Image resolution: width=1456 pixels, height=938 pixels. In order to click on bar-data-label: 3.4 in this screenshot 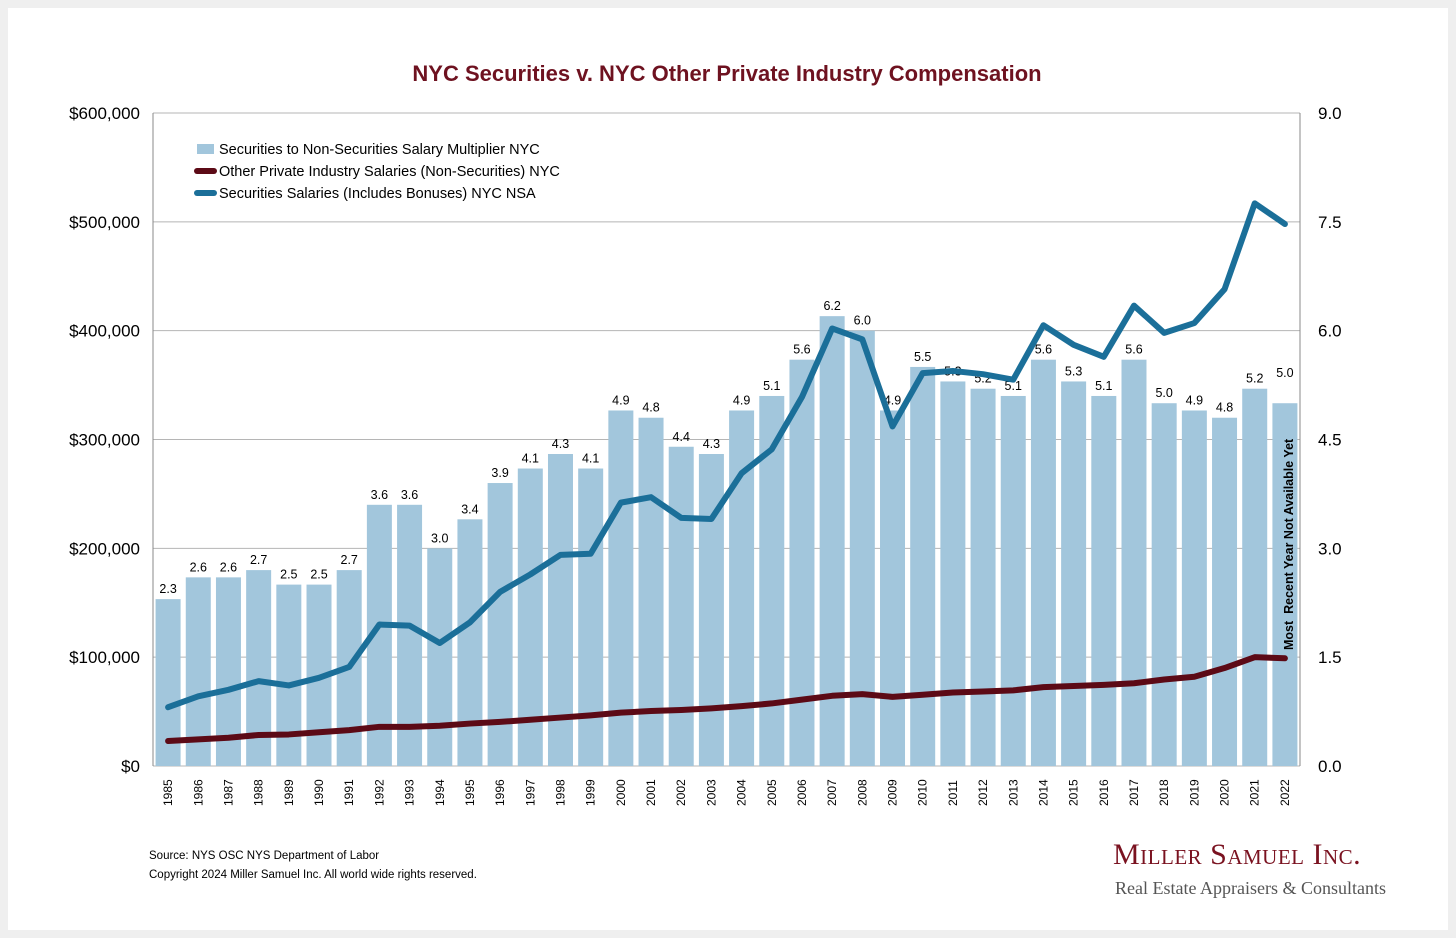, I will do `click(469, 509)`.